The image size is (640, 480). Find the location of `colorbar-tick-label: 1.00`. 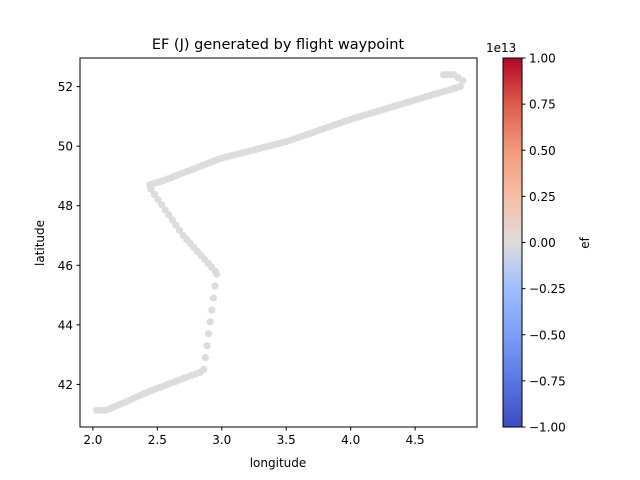

colorbar-tick-label: 1.00 is located at coordinates (542, 59).